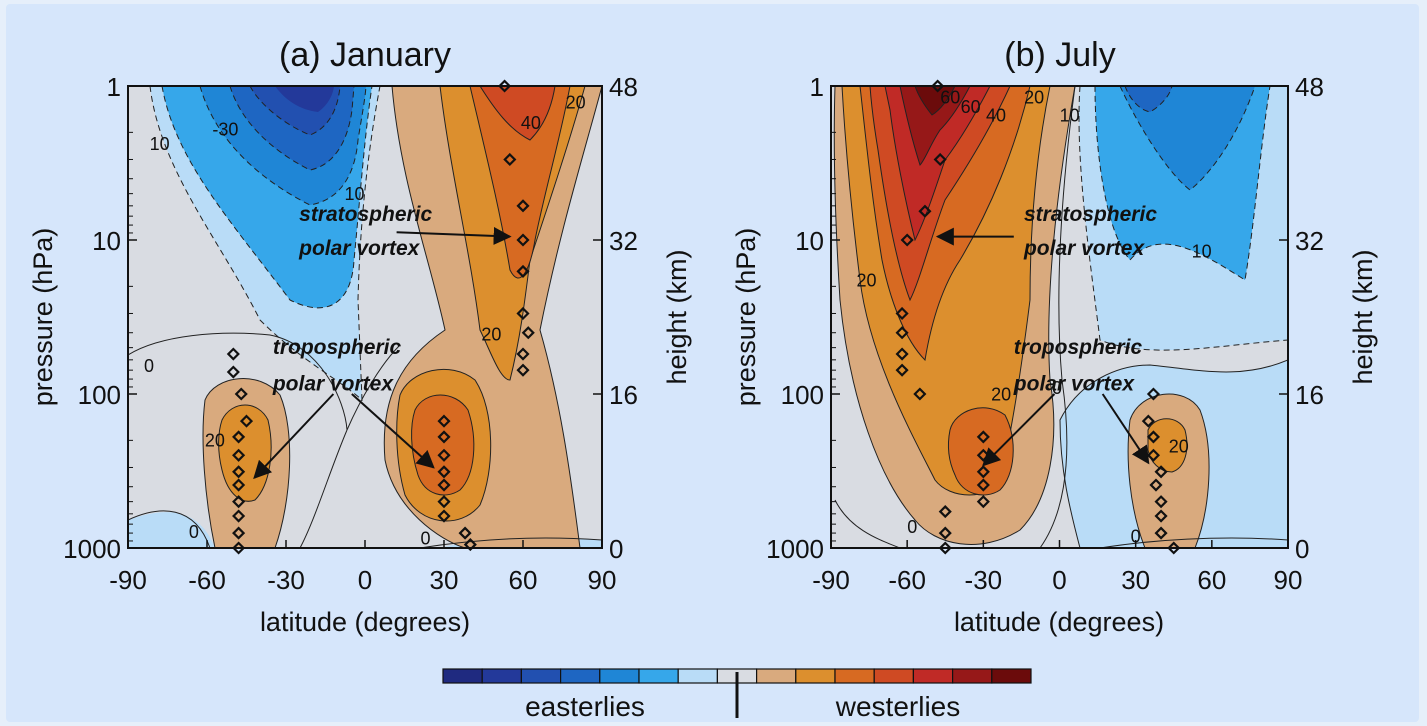  What do you see at coordinates (128, 580) in the screenshot?
I see `x-tick-label: -90` at bounding box center [128, 580].